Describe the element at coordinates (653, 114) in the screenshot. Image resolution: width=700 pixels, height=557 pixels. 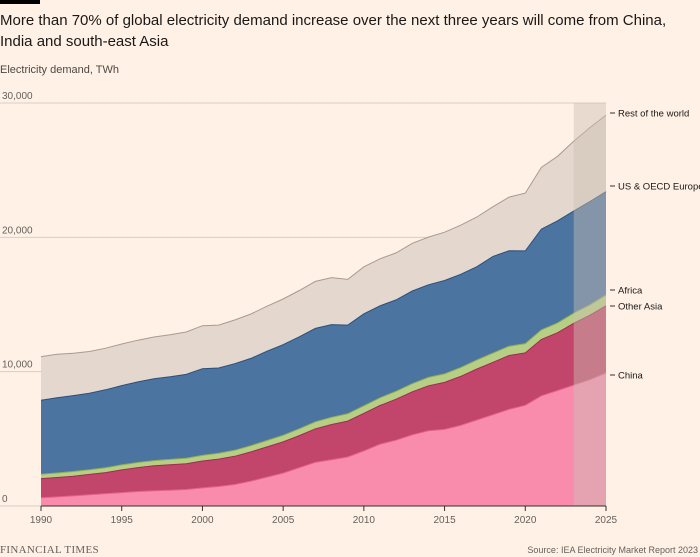
I see `series-label: Rest of the world` at that location.